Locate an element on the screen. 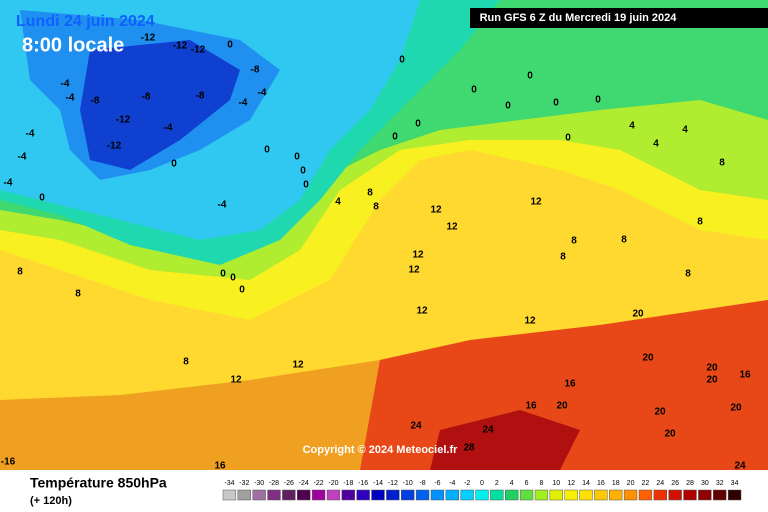  copyright: Copyright © 2024 Meteociel.fr is located at coordinates (381, 450).